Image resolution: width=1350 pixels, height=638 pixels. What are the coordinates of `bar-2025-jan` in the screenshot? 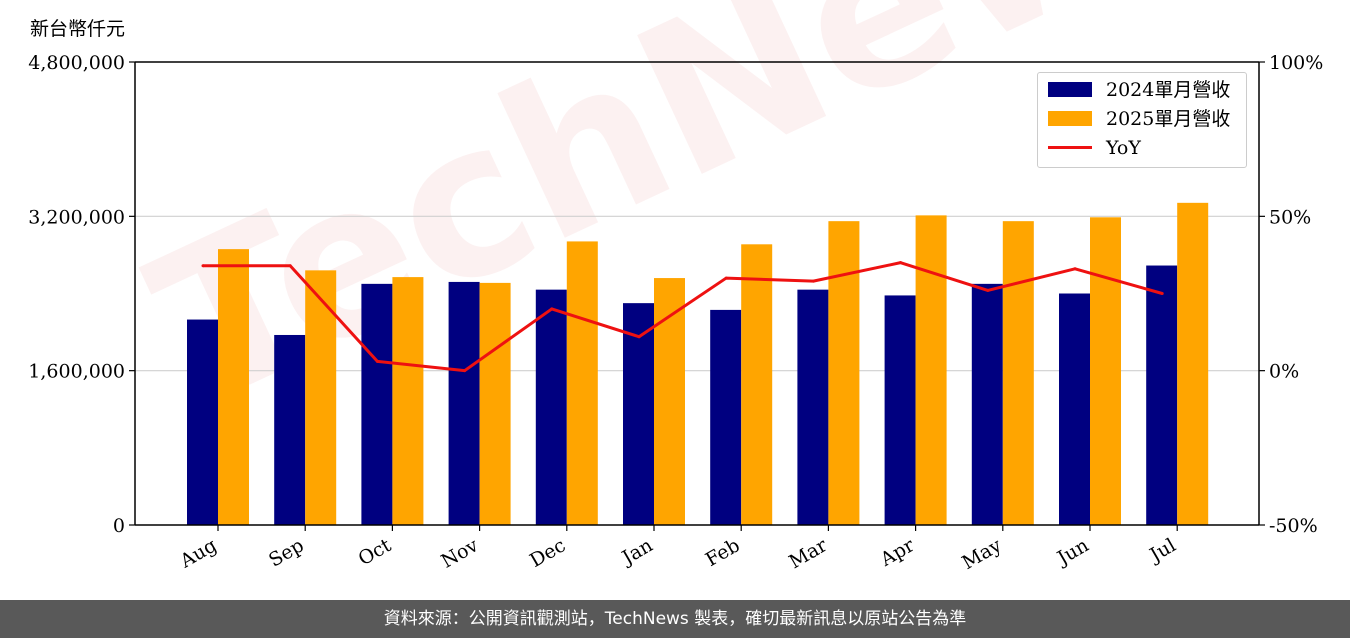 It's located at (669, 401).